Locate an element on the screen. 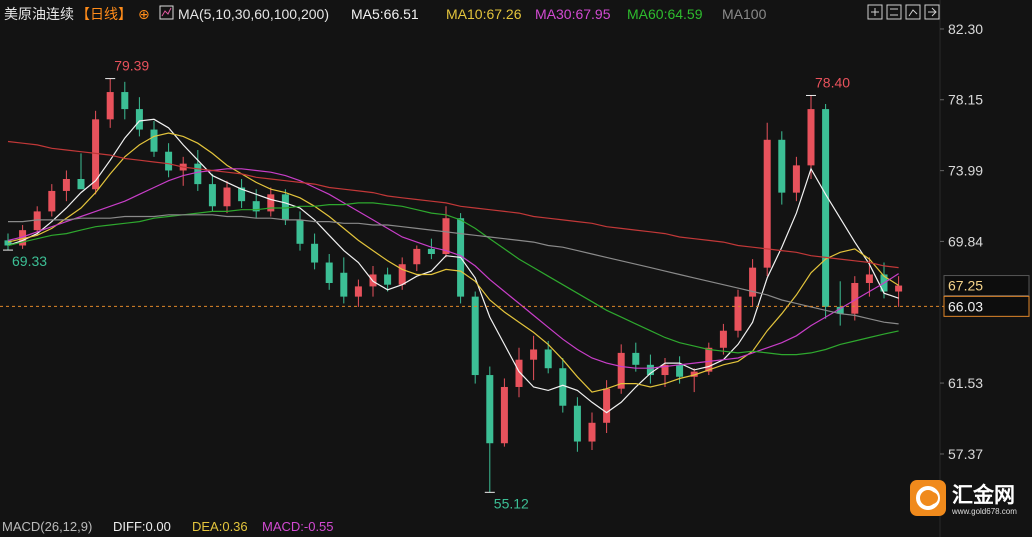 This screenshot has height=537, width=1032. extreme-label: 69.33 is located at coordinates (29, 261).